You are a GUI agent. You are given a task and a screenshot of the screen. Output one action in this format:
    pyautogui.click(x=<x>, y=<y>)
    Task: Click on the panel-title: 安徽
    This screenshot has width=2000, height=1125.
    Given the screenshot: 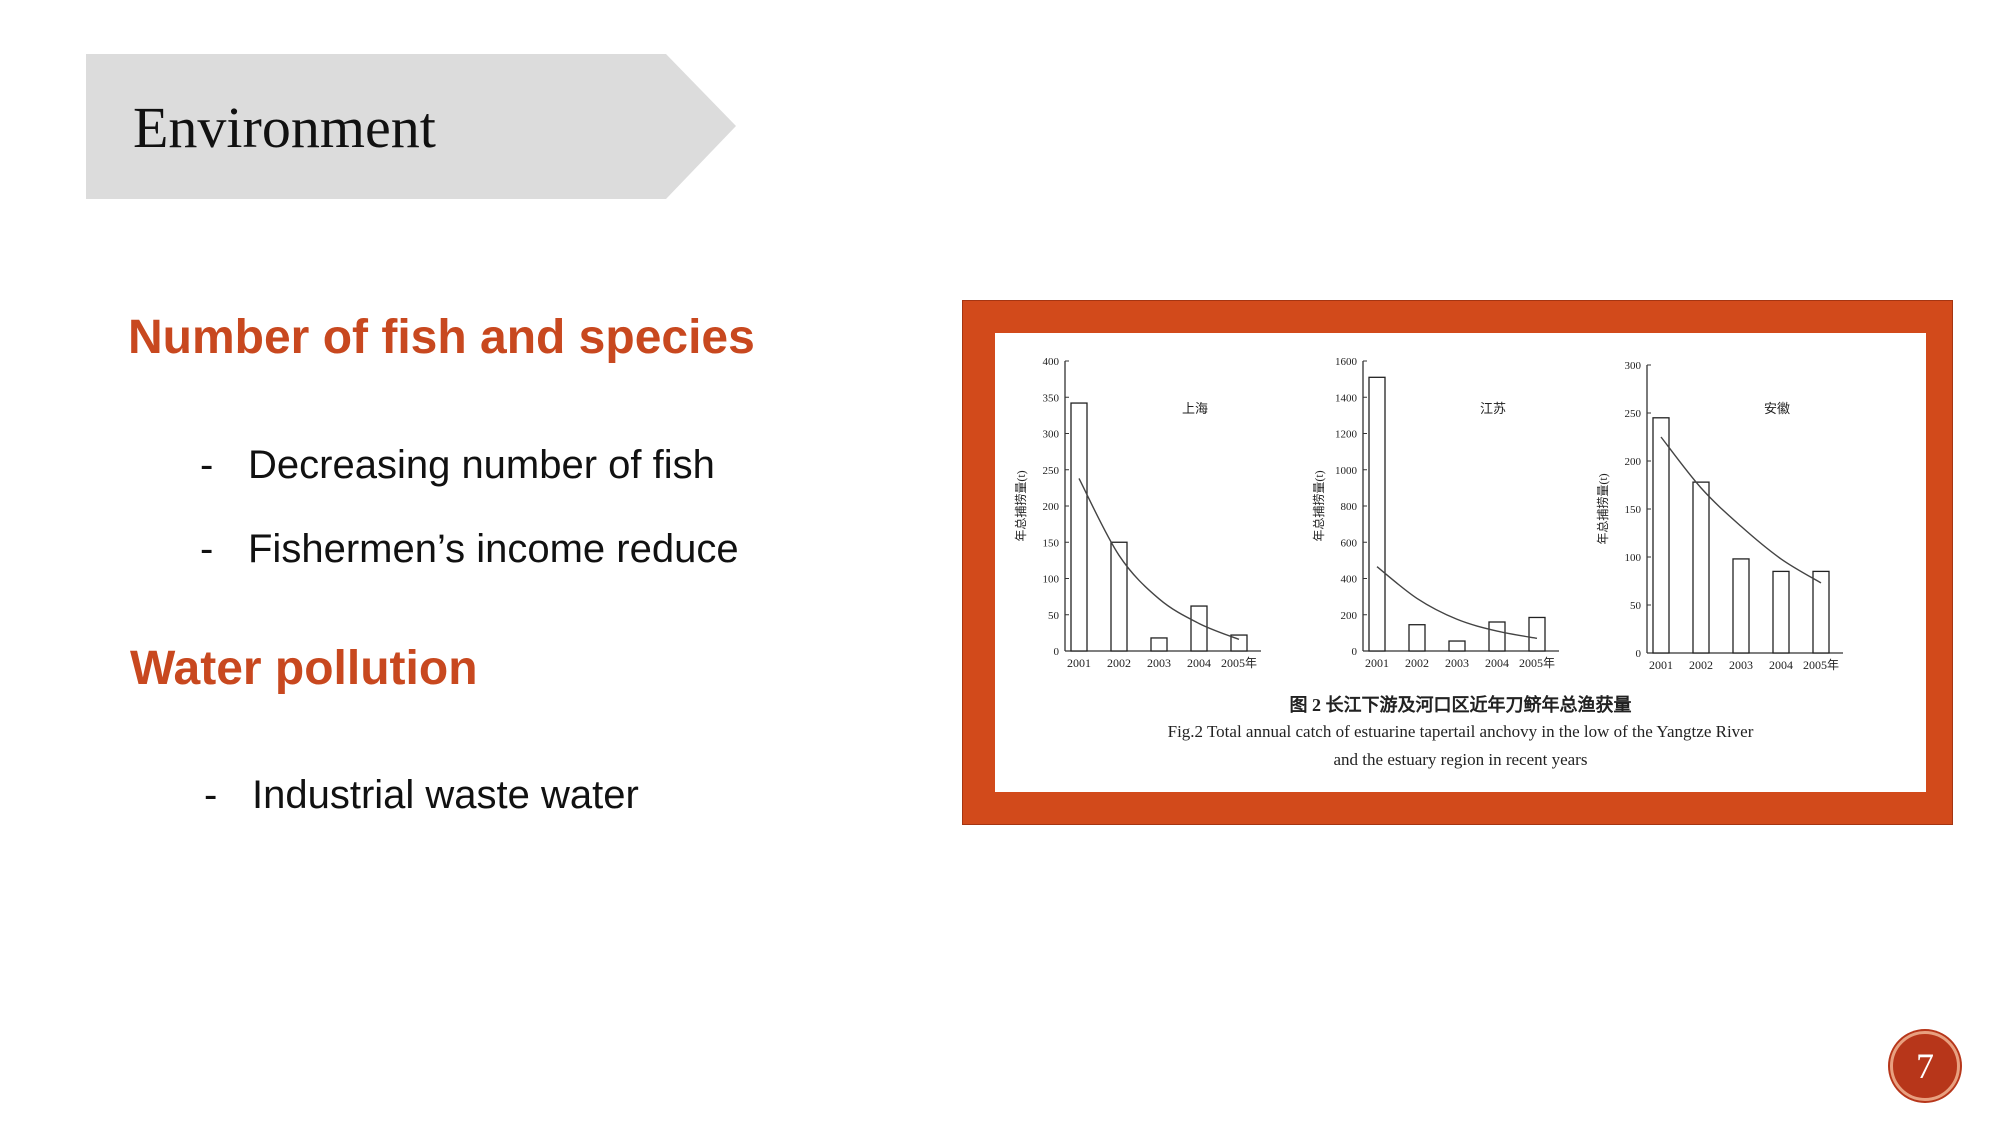 What is the action you would take?
    pyautogui.click(x=1777, y=408)
    